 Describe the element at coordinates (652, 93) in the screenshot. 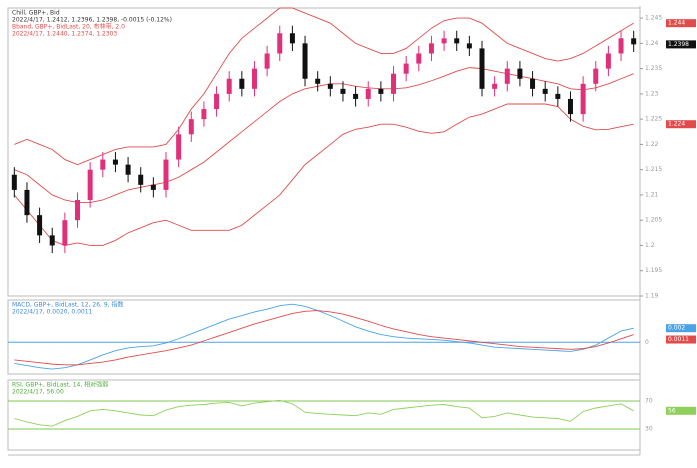

I see `y-tick-label: 1.23` at that location.